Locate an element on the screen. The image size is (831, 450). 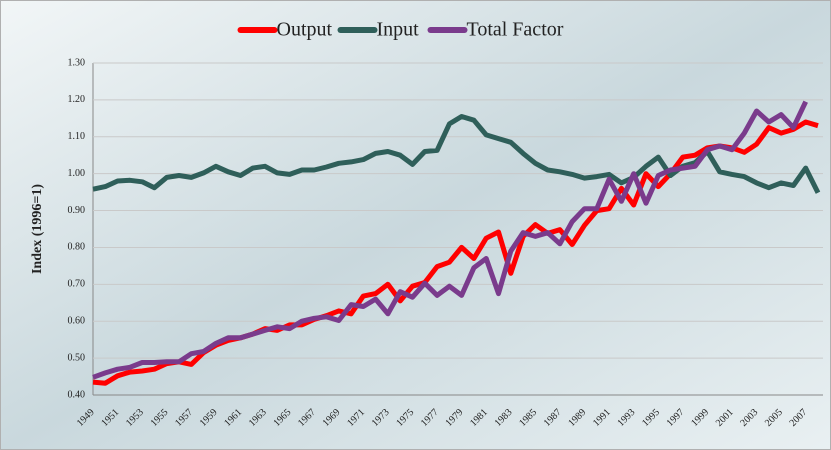
y-axis-label: Index (1996=1) is located at coordinates (37, 229).